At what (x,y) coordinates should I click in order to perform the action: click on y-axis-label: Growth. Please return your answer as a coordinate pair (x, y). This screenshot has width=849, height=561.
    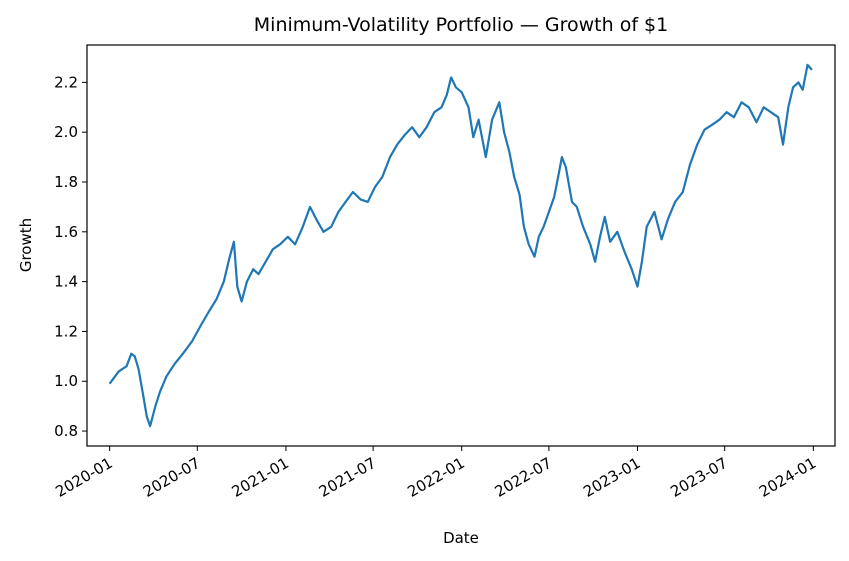
    Looking at the image, I should click on (26, 245).